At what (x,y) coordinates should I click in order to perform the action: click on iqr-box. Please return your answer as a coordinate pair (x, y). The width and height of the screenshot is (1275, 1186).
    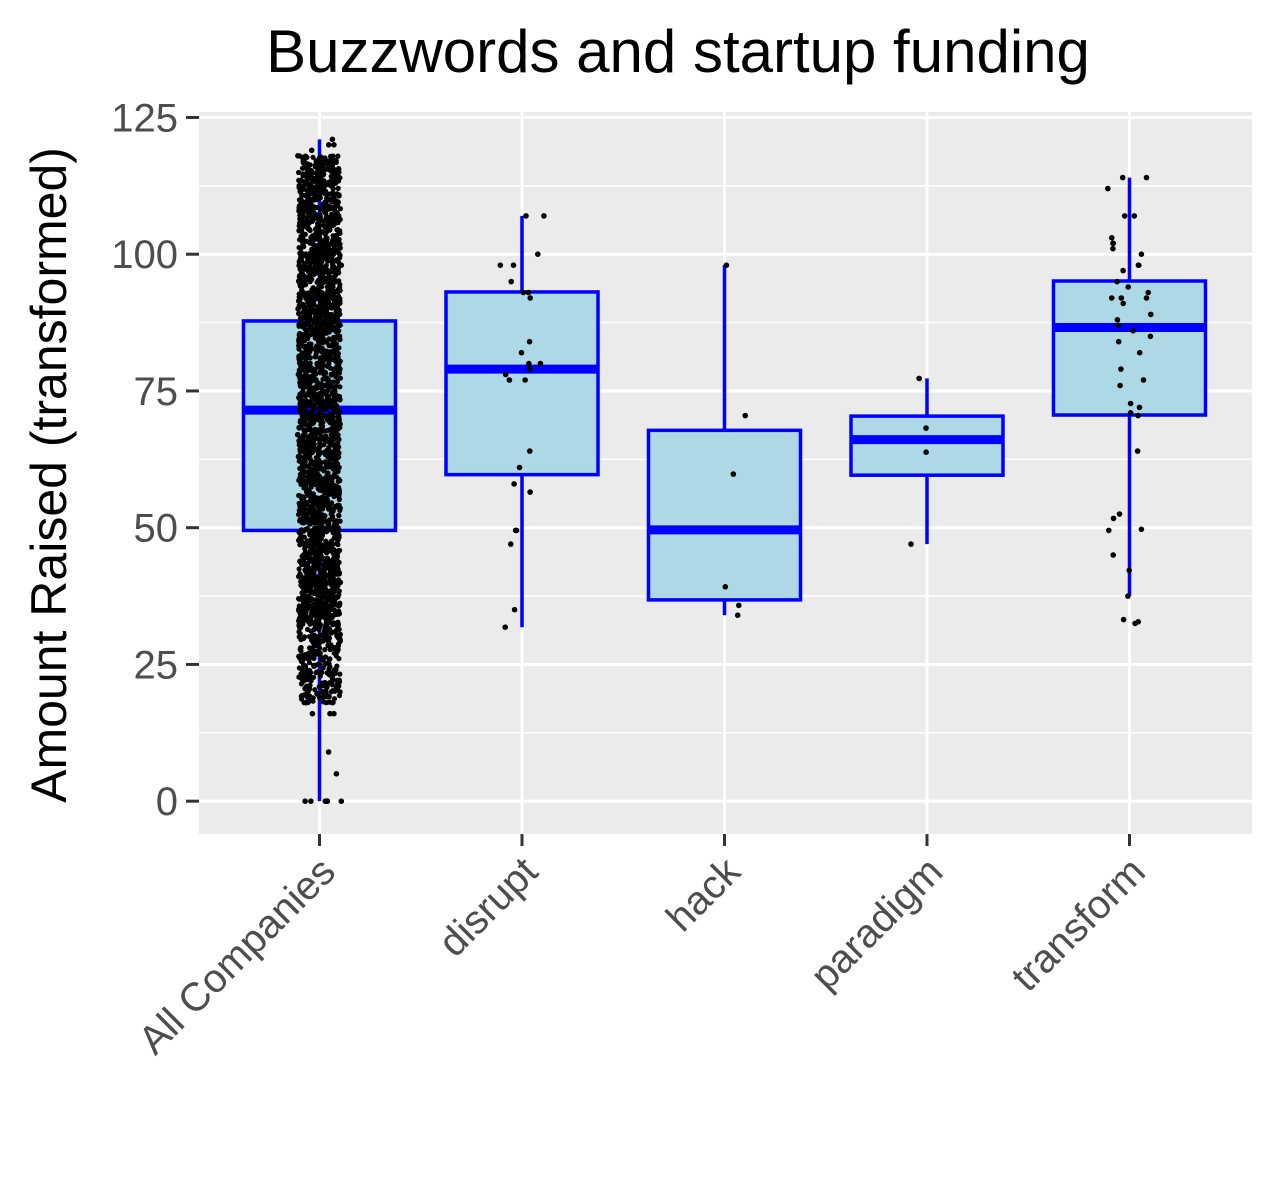
    Looking at the image, I should click on (1129, 348).